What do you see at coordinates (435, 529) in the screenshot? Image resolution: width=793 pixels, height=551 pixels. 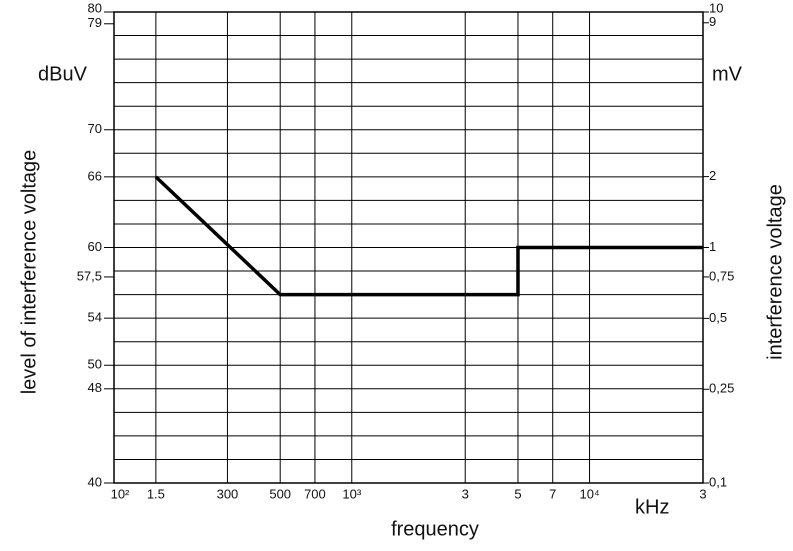 I see `x-axis-label: frequency` at bounding box center [435, 529].